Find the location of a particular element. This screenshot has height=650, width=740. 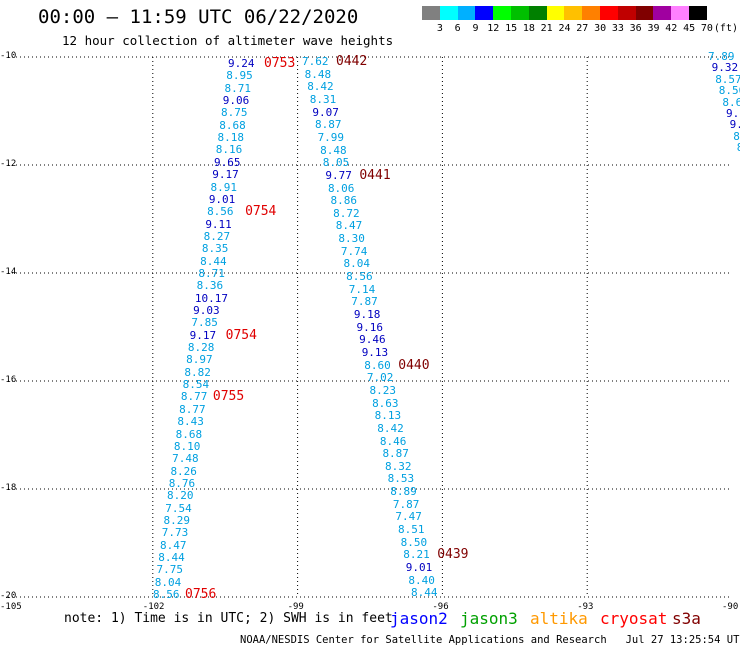

wave-height-value: 7.75 is located at coordinates (169, 570).